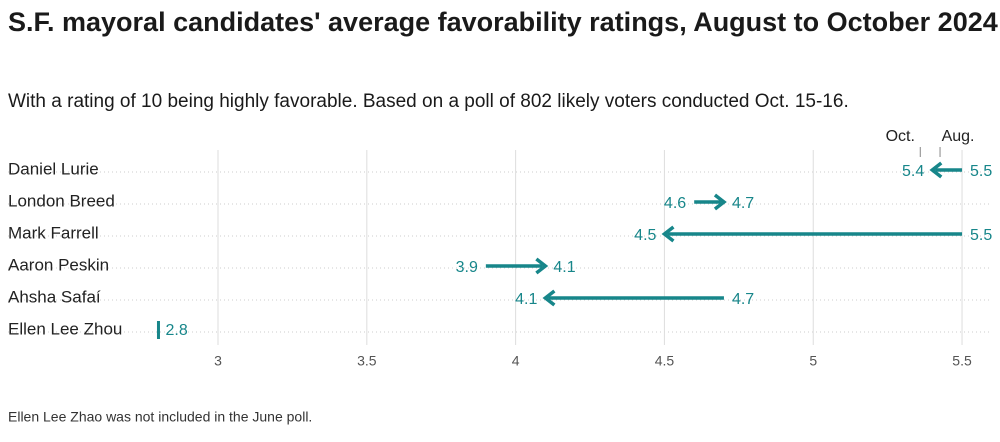 This screenshot has width=1000, height=442. What do you see at coordinates (516, 361) in the screenshot?
I see `x-tick-label: 4` at bounding box center [516, 361].